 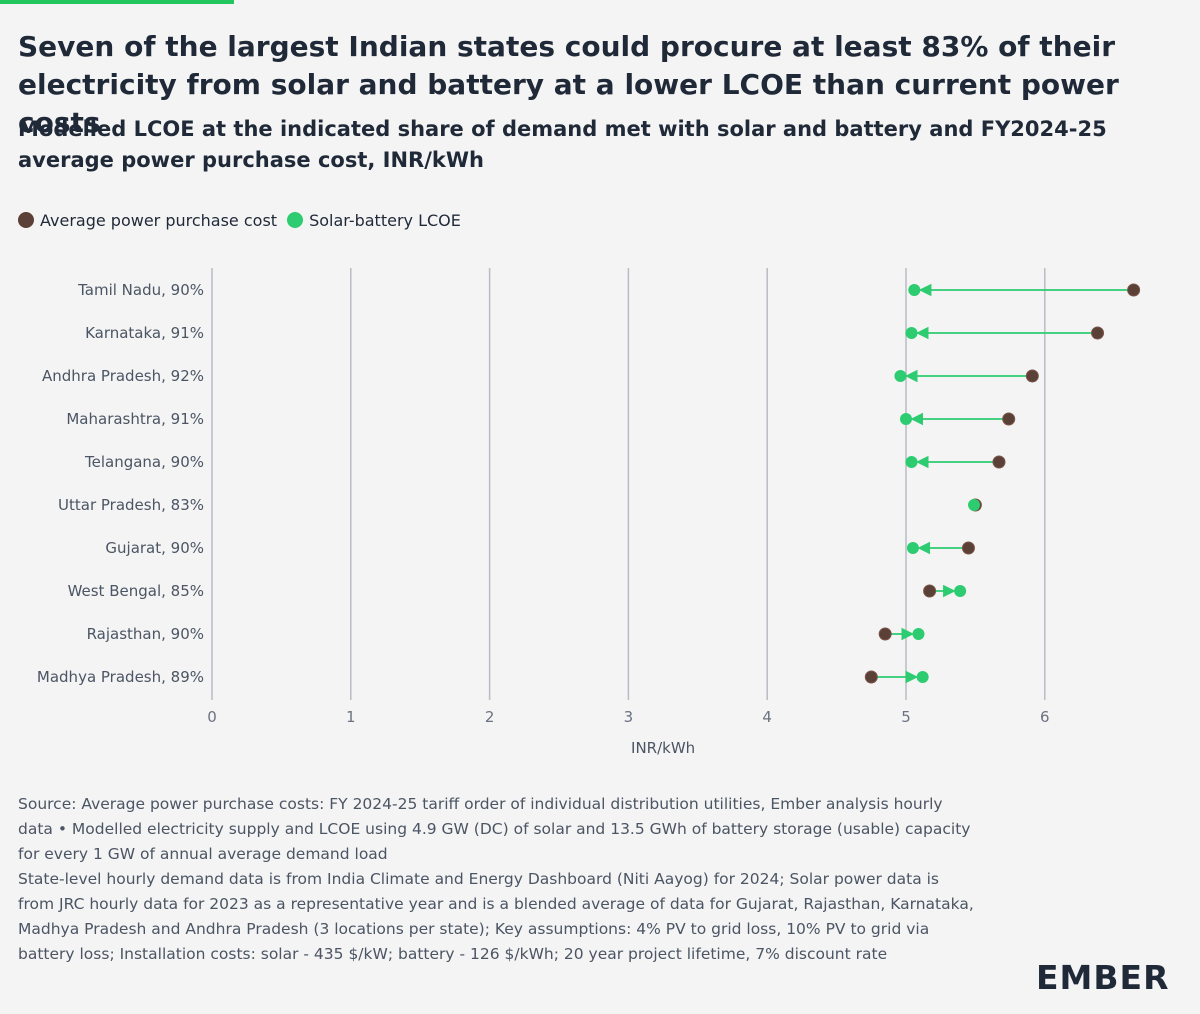 What do you see at coordinates (295, 220) in the screenshot?
I see `legend-dot-lcoe` at bounding box center [295, 220].